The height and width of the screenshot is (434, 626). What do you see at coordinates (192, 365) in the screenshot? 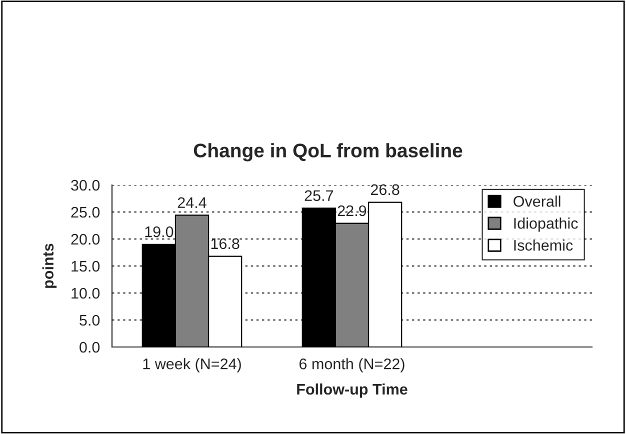
I see `x-tick-label: 1 week (N=24)` at bounding box center [192, 365].